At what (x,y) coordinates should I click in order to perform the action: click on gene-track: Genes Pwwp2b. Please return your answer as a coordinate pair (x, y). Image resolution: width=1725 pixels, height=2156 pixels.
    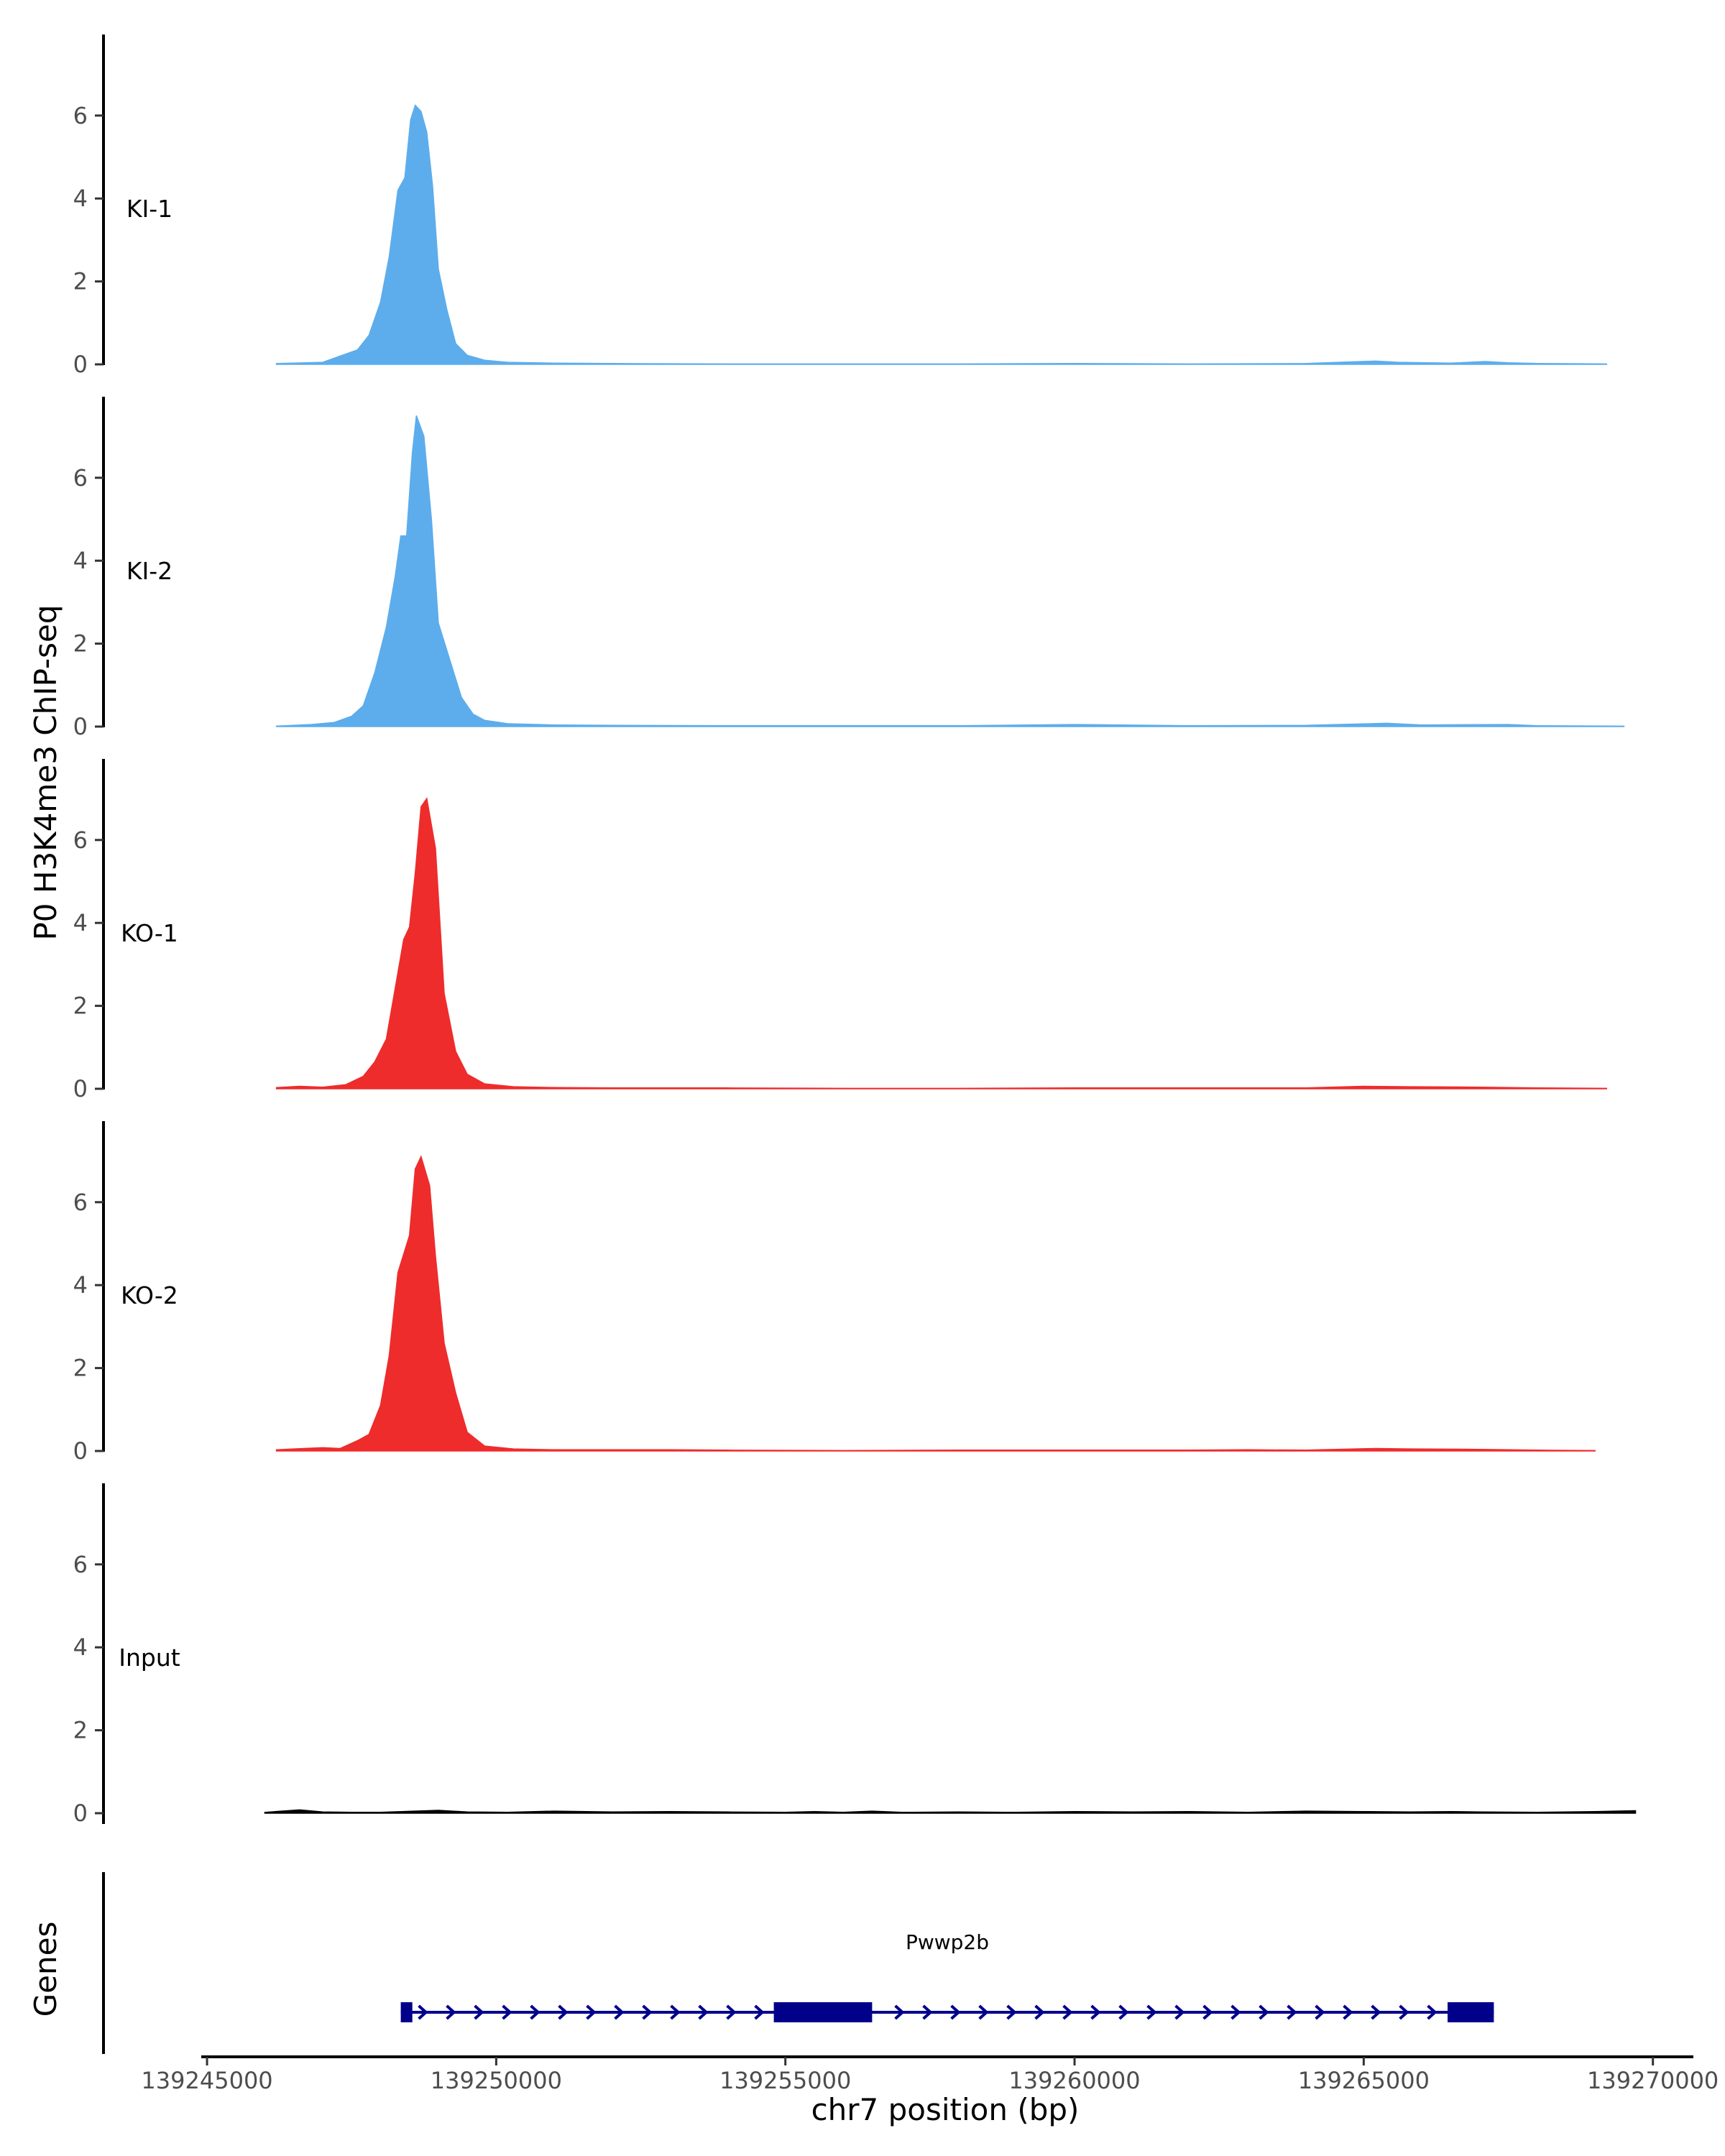
    Looking at the image, I should click on (761, 1963).